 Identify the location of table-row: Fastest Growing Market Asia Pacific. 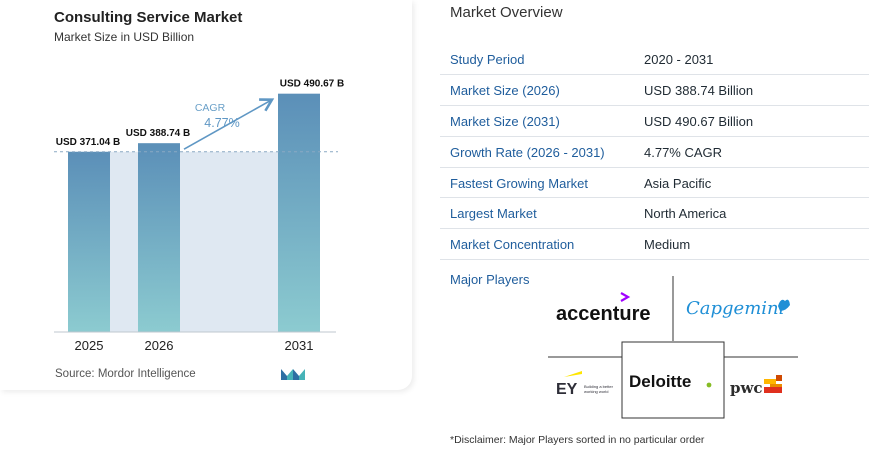
(654, 183).